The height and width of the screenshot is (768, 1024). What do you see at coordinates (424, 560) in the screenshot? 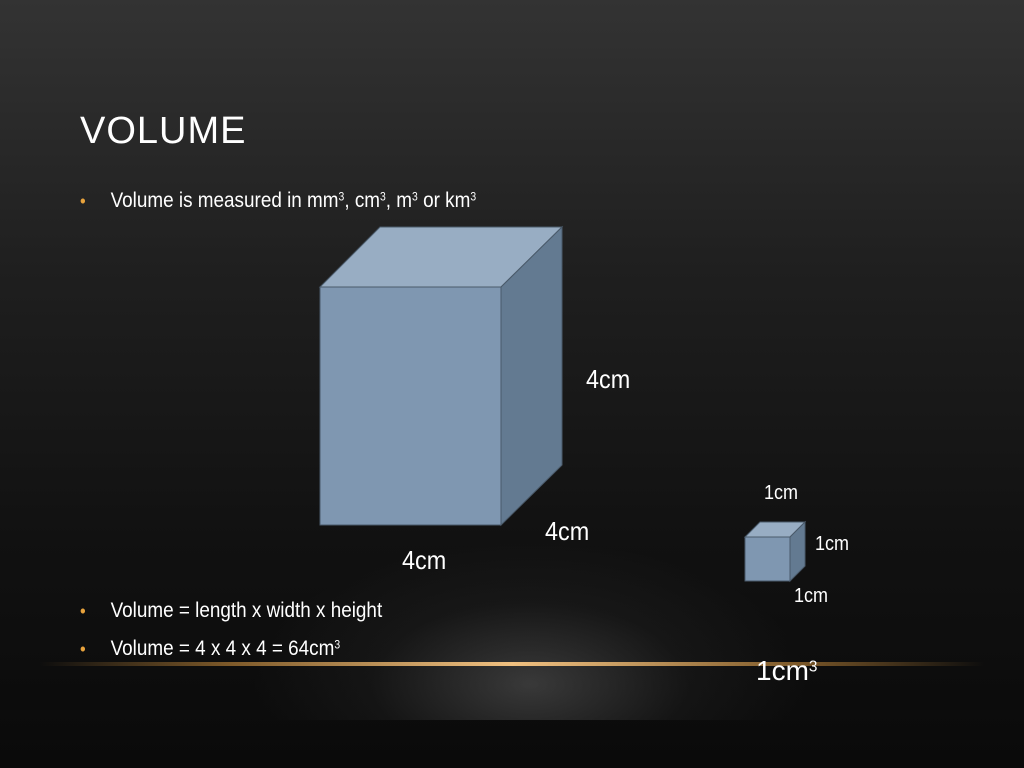
I see `big-cube-width-label: 4cm` at bounding box center [424, 560].